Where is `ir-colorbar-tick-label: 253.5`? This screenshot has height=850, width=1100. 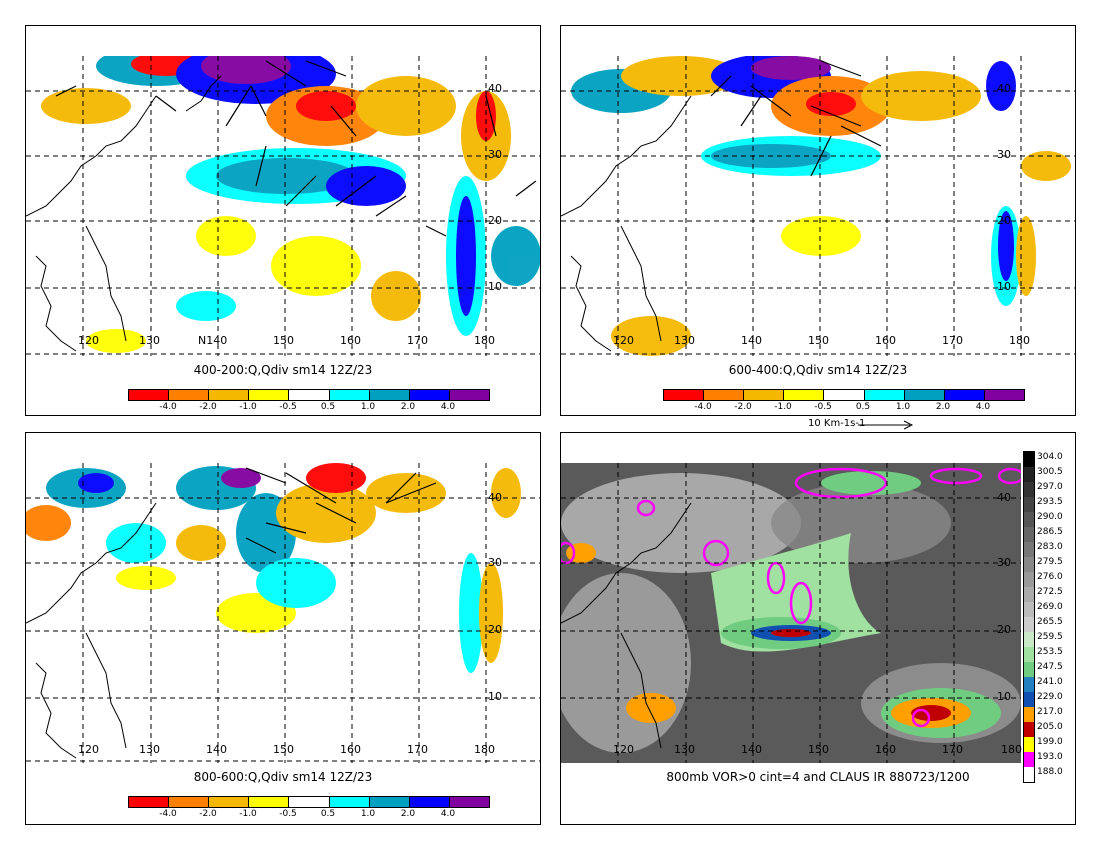
ir-colorbar-tick-label: 253.5 is located at coordinates (1050, 652).